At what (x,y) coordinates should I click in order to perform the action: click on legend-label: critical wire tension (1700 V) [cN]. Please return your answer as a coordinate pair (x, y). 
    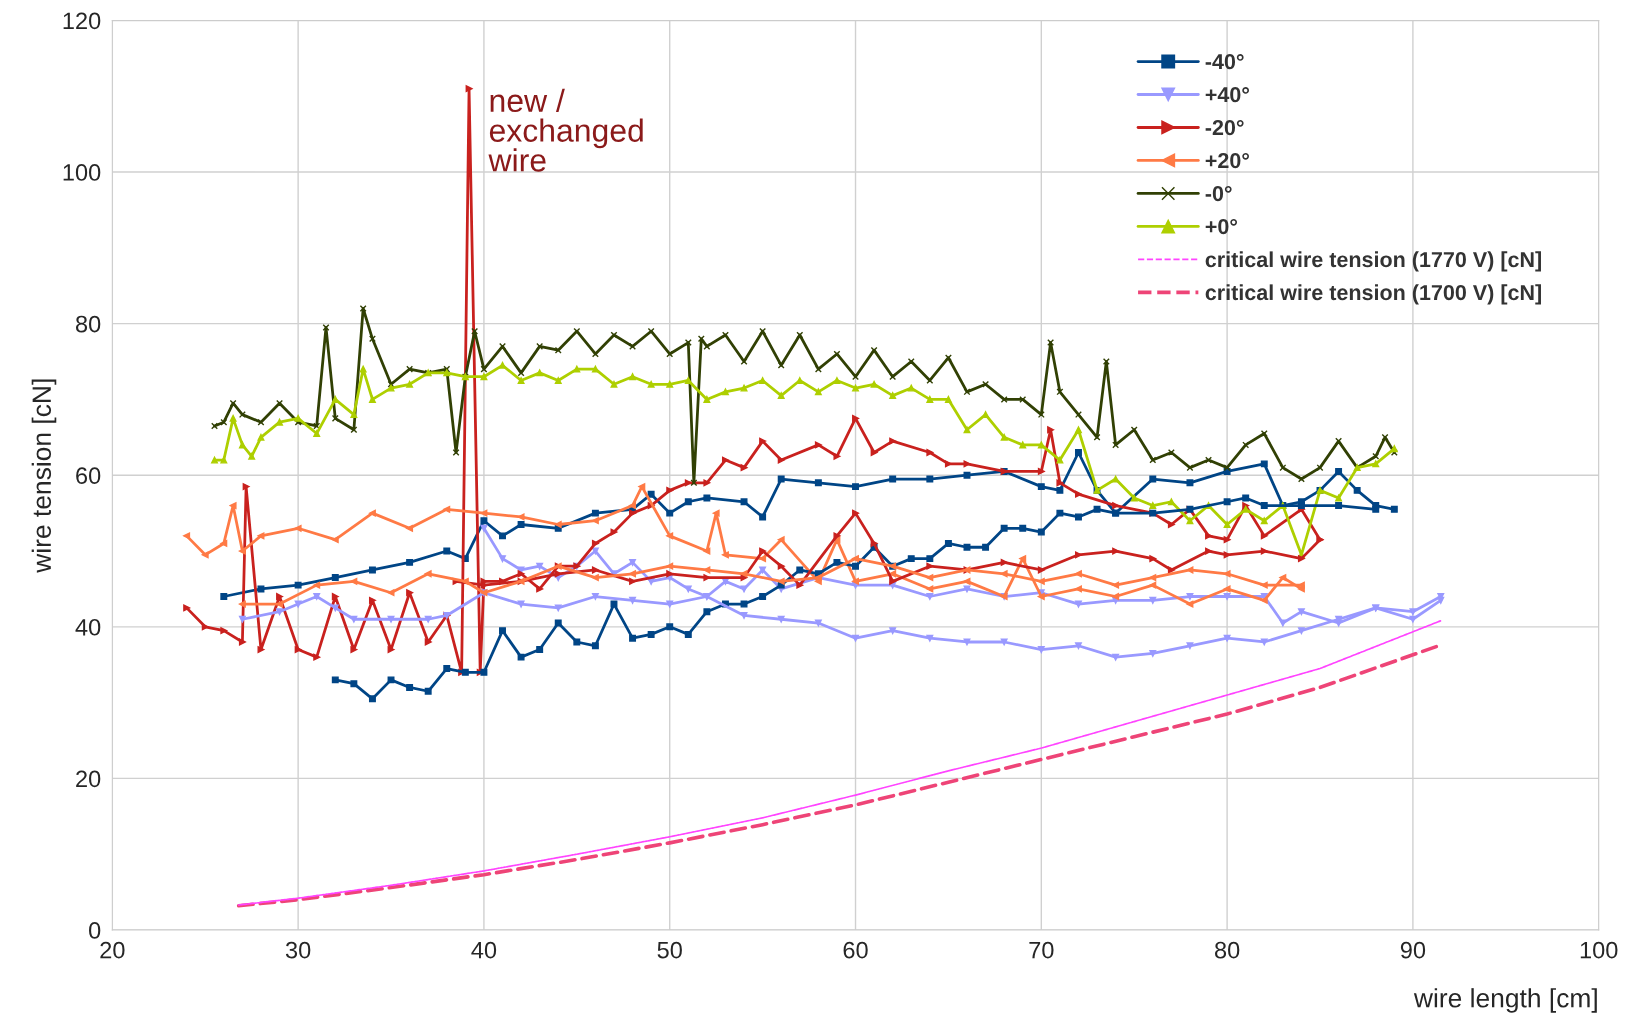
    Looking at the image, I should click on (1373, 294).